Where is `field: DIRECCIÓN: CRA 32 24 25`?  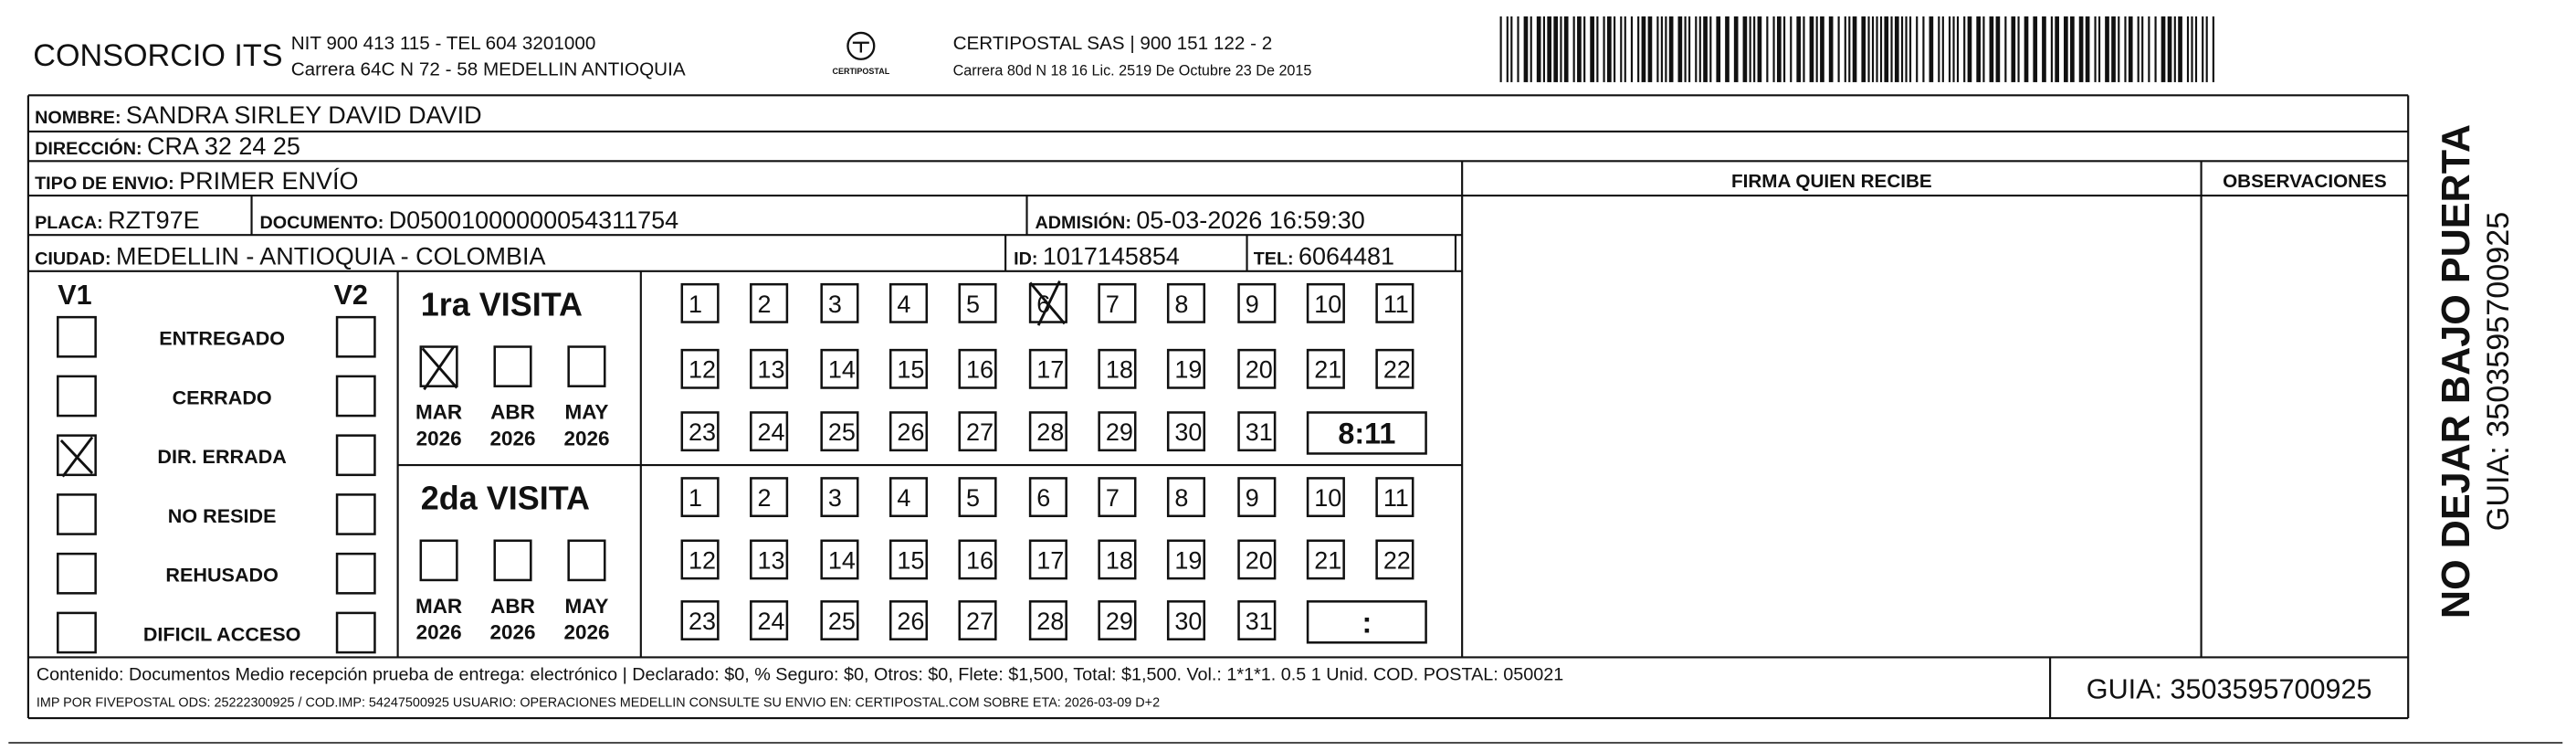 field: DIRECCIÓN: CRA 32 24 25 is located at coordinates (167, 146).